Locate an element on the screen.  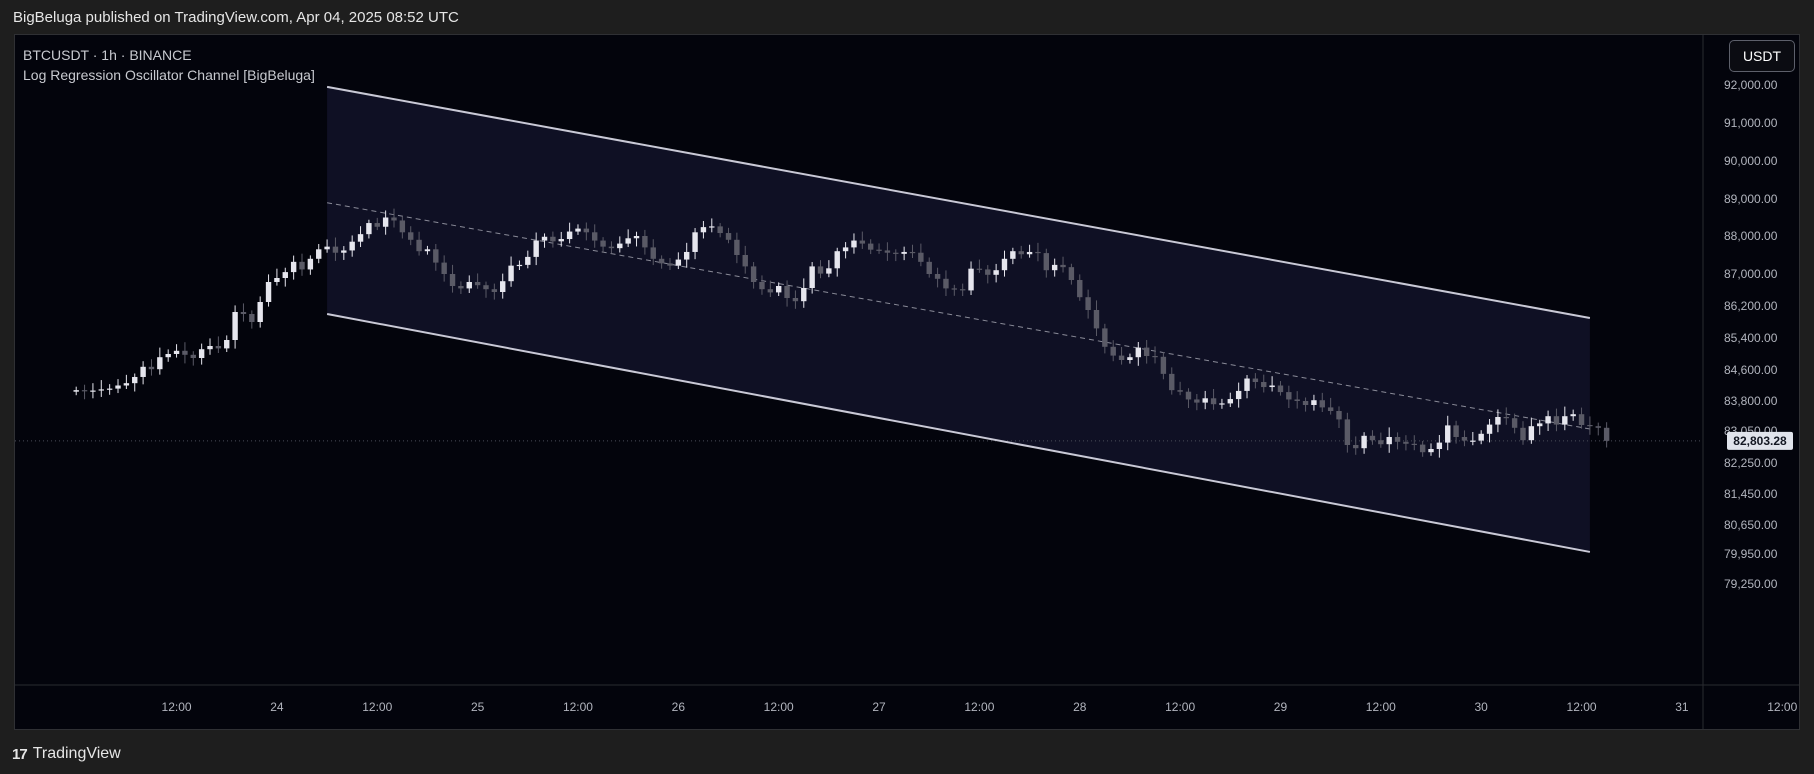
footer-brand: 17 TradingView is located at coordinates (66, 754).